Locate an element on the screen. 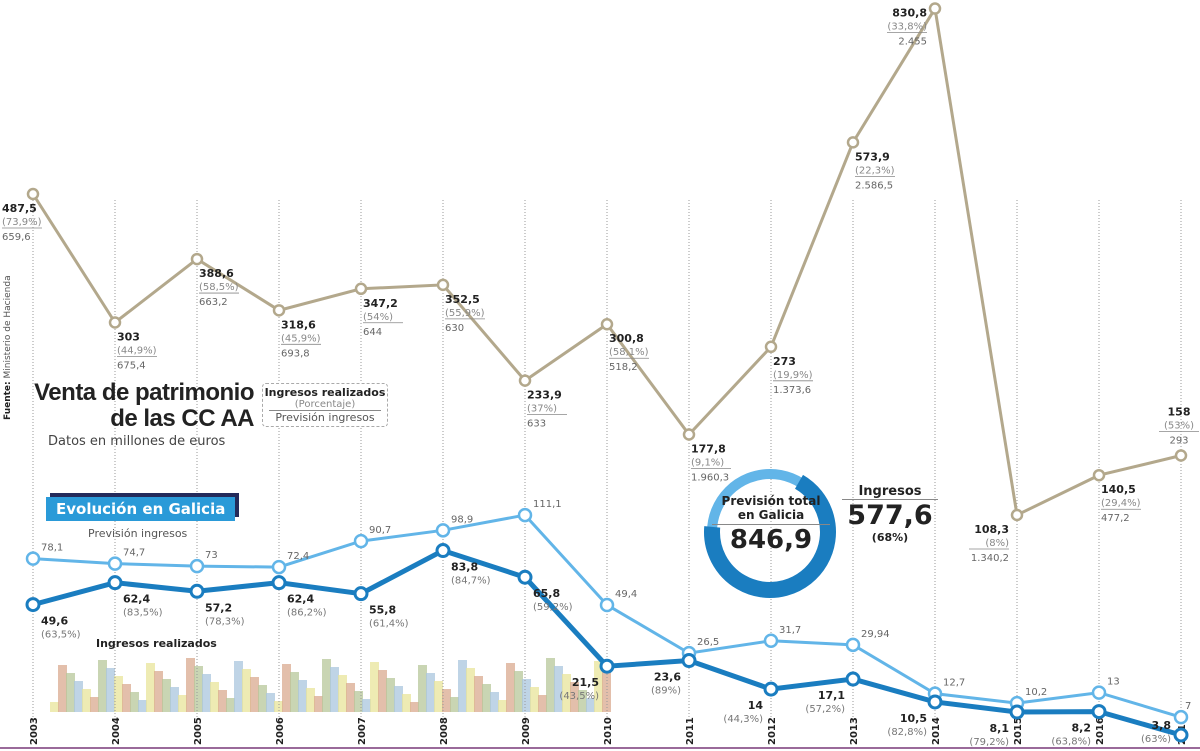 The width and height of the screenshot is (1200, 751). ingresos-pct-label: (79,2%) is located at coordinates (989, 742).